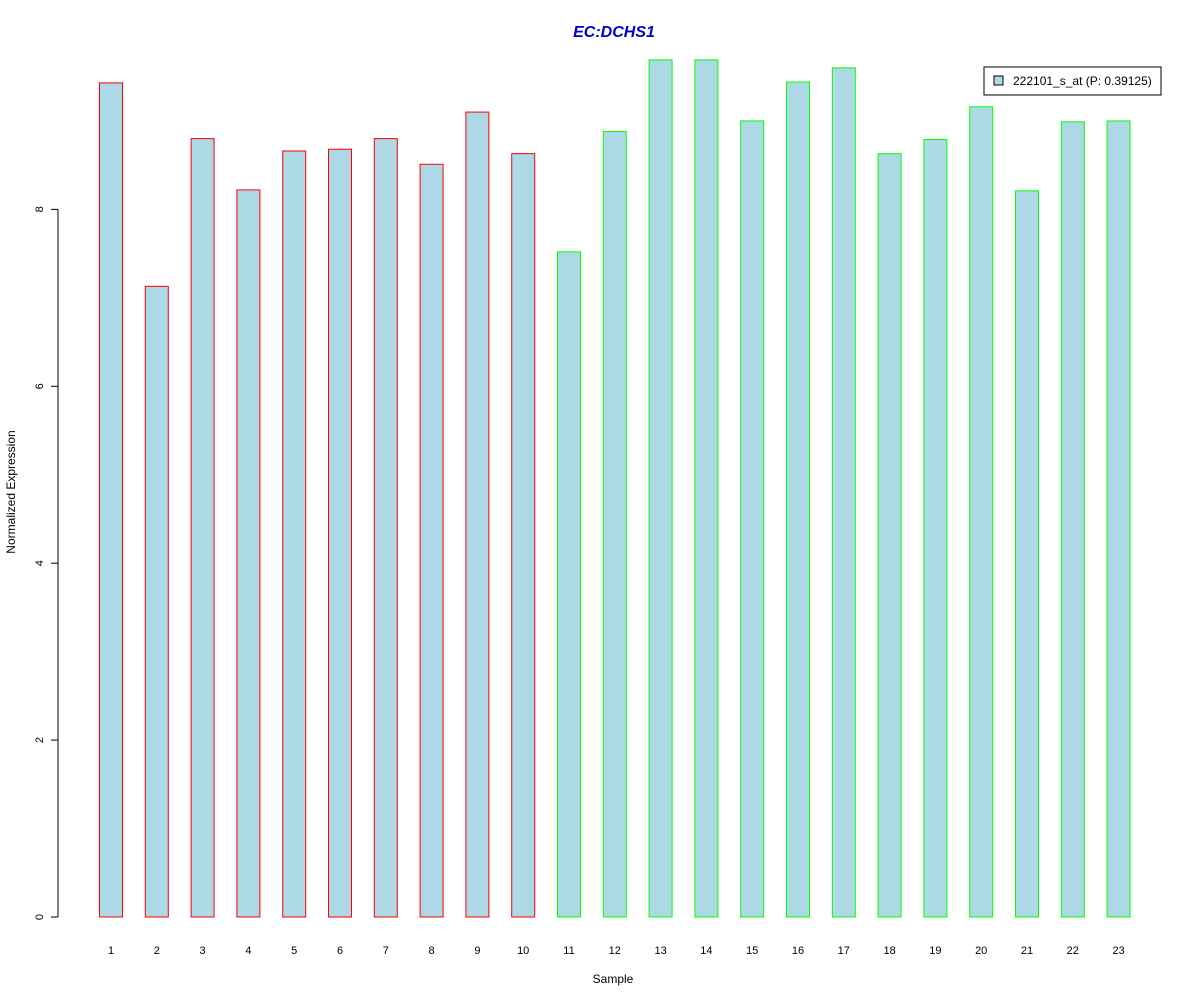  Describe the element at coordinates (981, 951) in the screenshot. I see `x-tick-label: 20` at that location.